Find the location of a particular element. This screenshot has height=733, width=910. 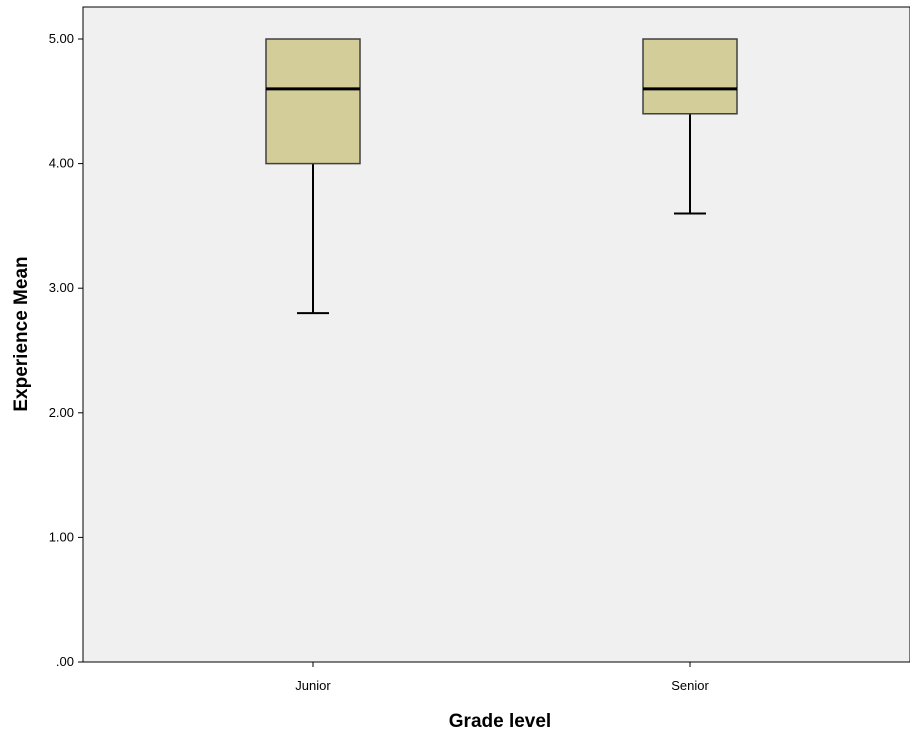

y-tick-label: 4.00 is located at coordinates (61, 163).